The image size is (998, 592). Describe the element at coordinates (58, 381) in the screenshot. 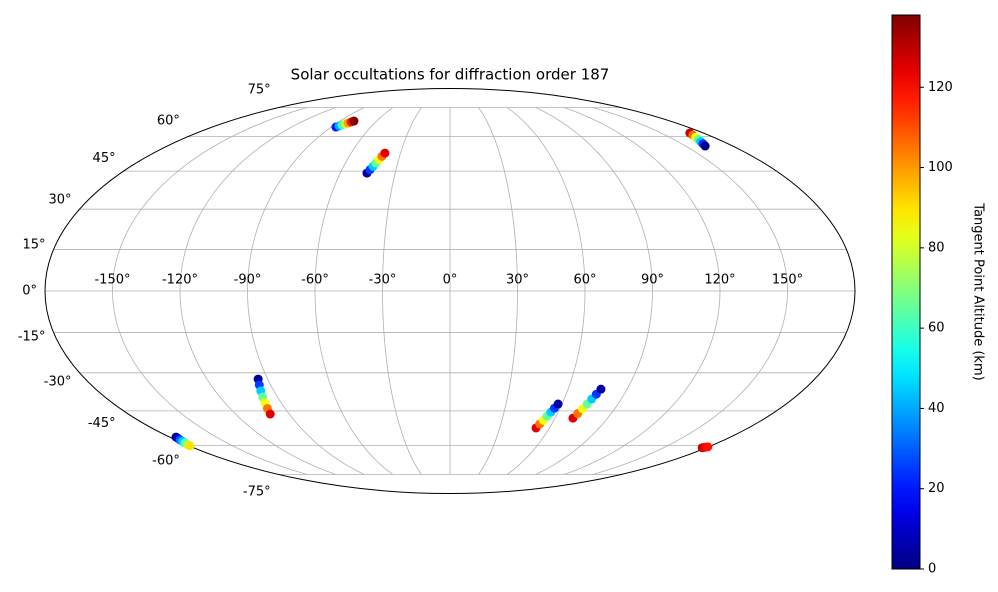

I see `y-tick-label: -30°` at that location.